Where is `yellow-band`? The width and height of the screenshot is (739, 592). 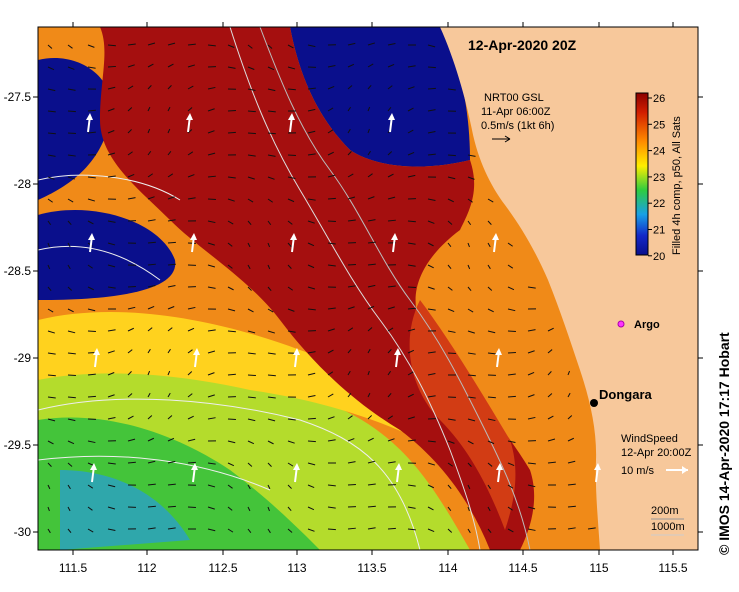
yellow-band is located at coordinates (229, 375).